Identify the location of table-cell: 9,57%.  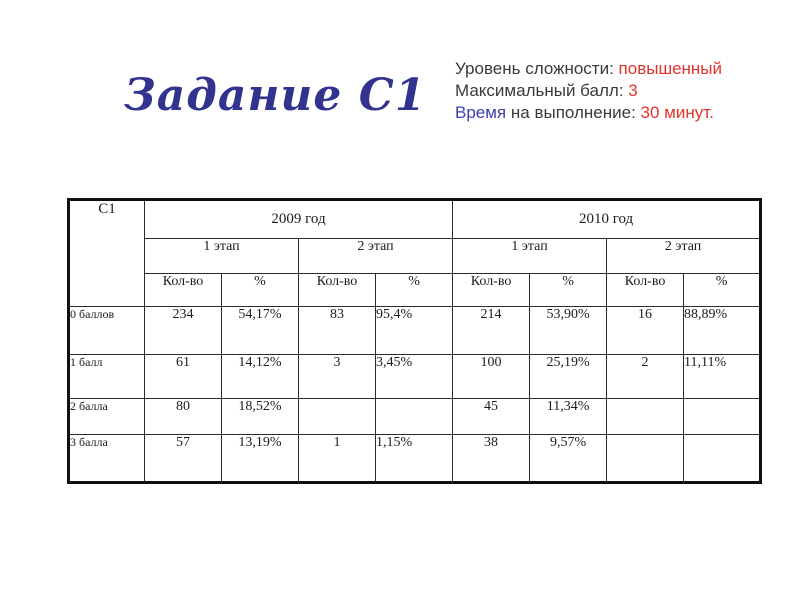
(568, 458).